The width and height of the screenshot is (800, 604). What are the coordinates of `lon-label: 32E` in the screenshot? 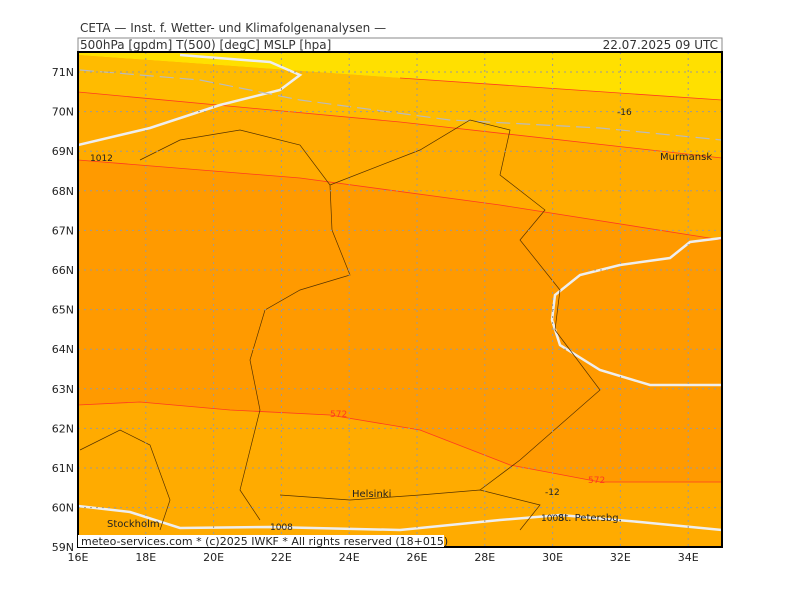 It's located at (620, 557).